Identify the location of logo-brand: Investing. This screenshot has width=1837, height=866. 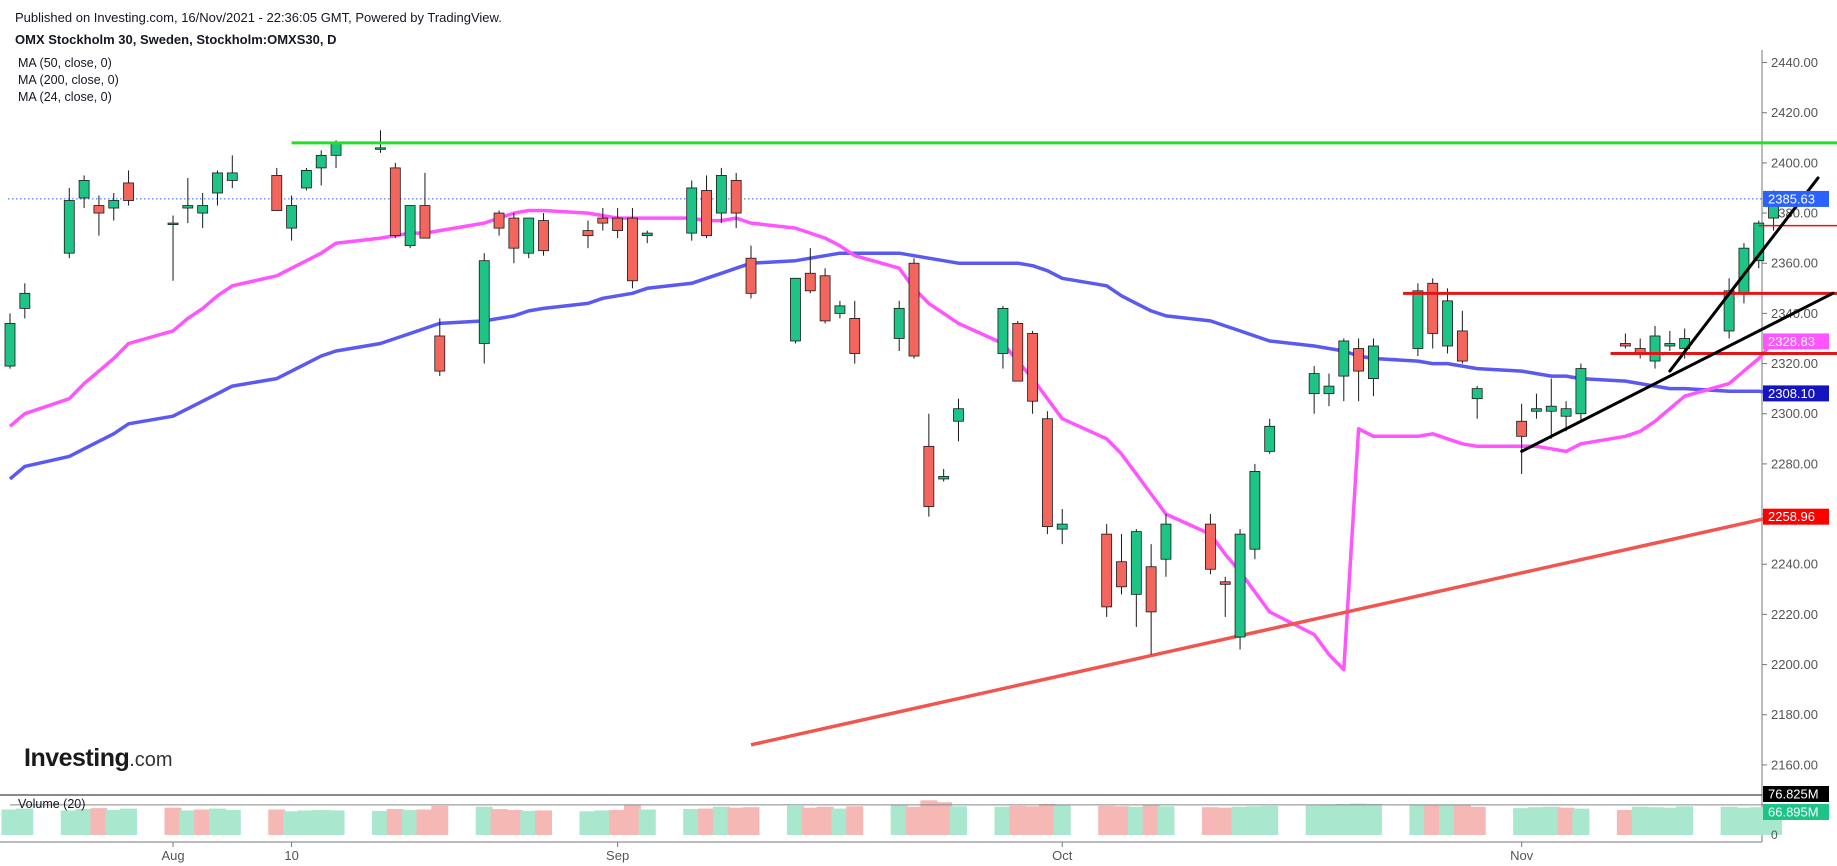
(77, 758).